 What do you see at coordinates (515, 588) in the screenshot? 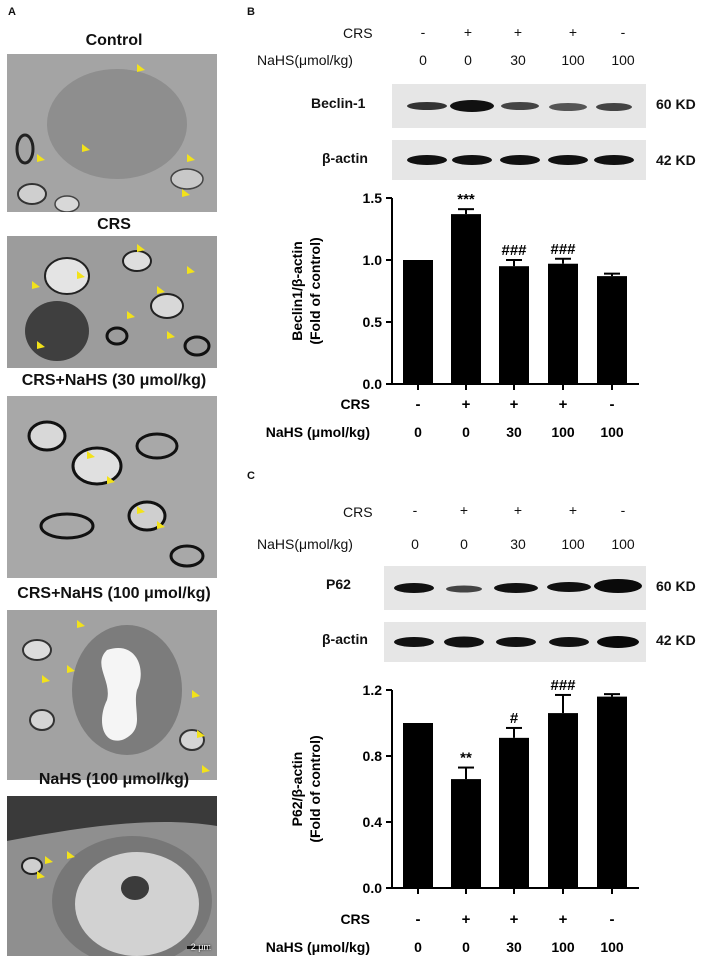
I see `western-blot-p62` at bounding box center [515, 588].